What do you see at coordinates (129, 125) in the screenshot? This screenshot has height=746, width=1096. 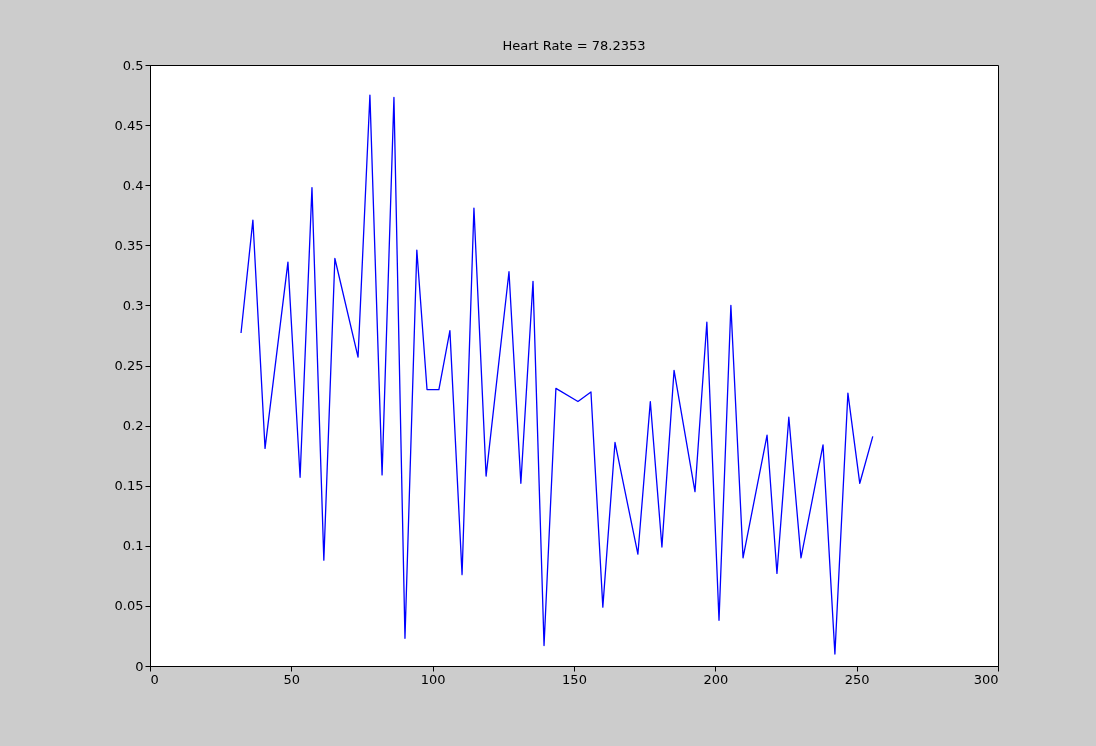 I see `y-tick-label: 0.45` at bounding box center [129, 125].